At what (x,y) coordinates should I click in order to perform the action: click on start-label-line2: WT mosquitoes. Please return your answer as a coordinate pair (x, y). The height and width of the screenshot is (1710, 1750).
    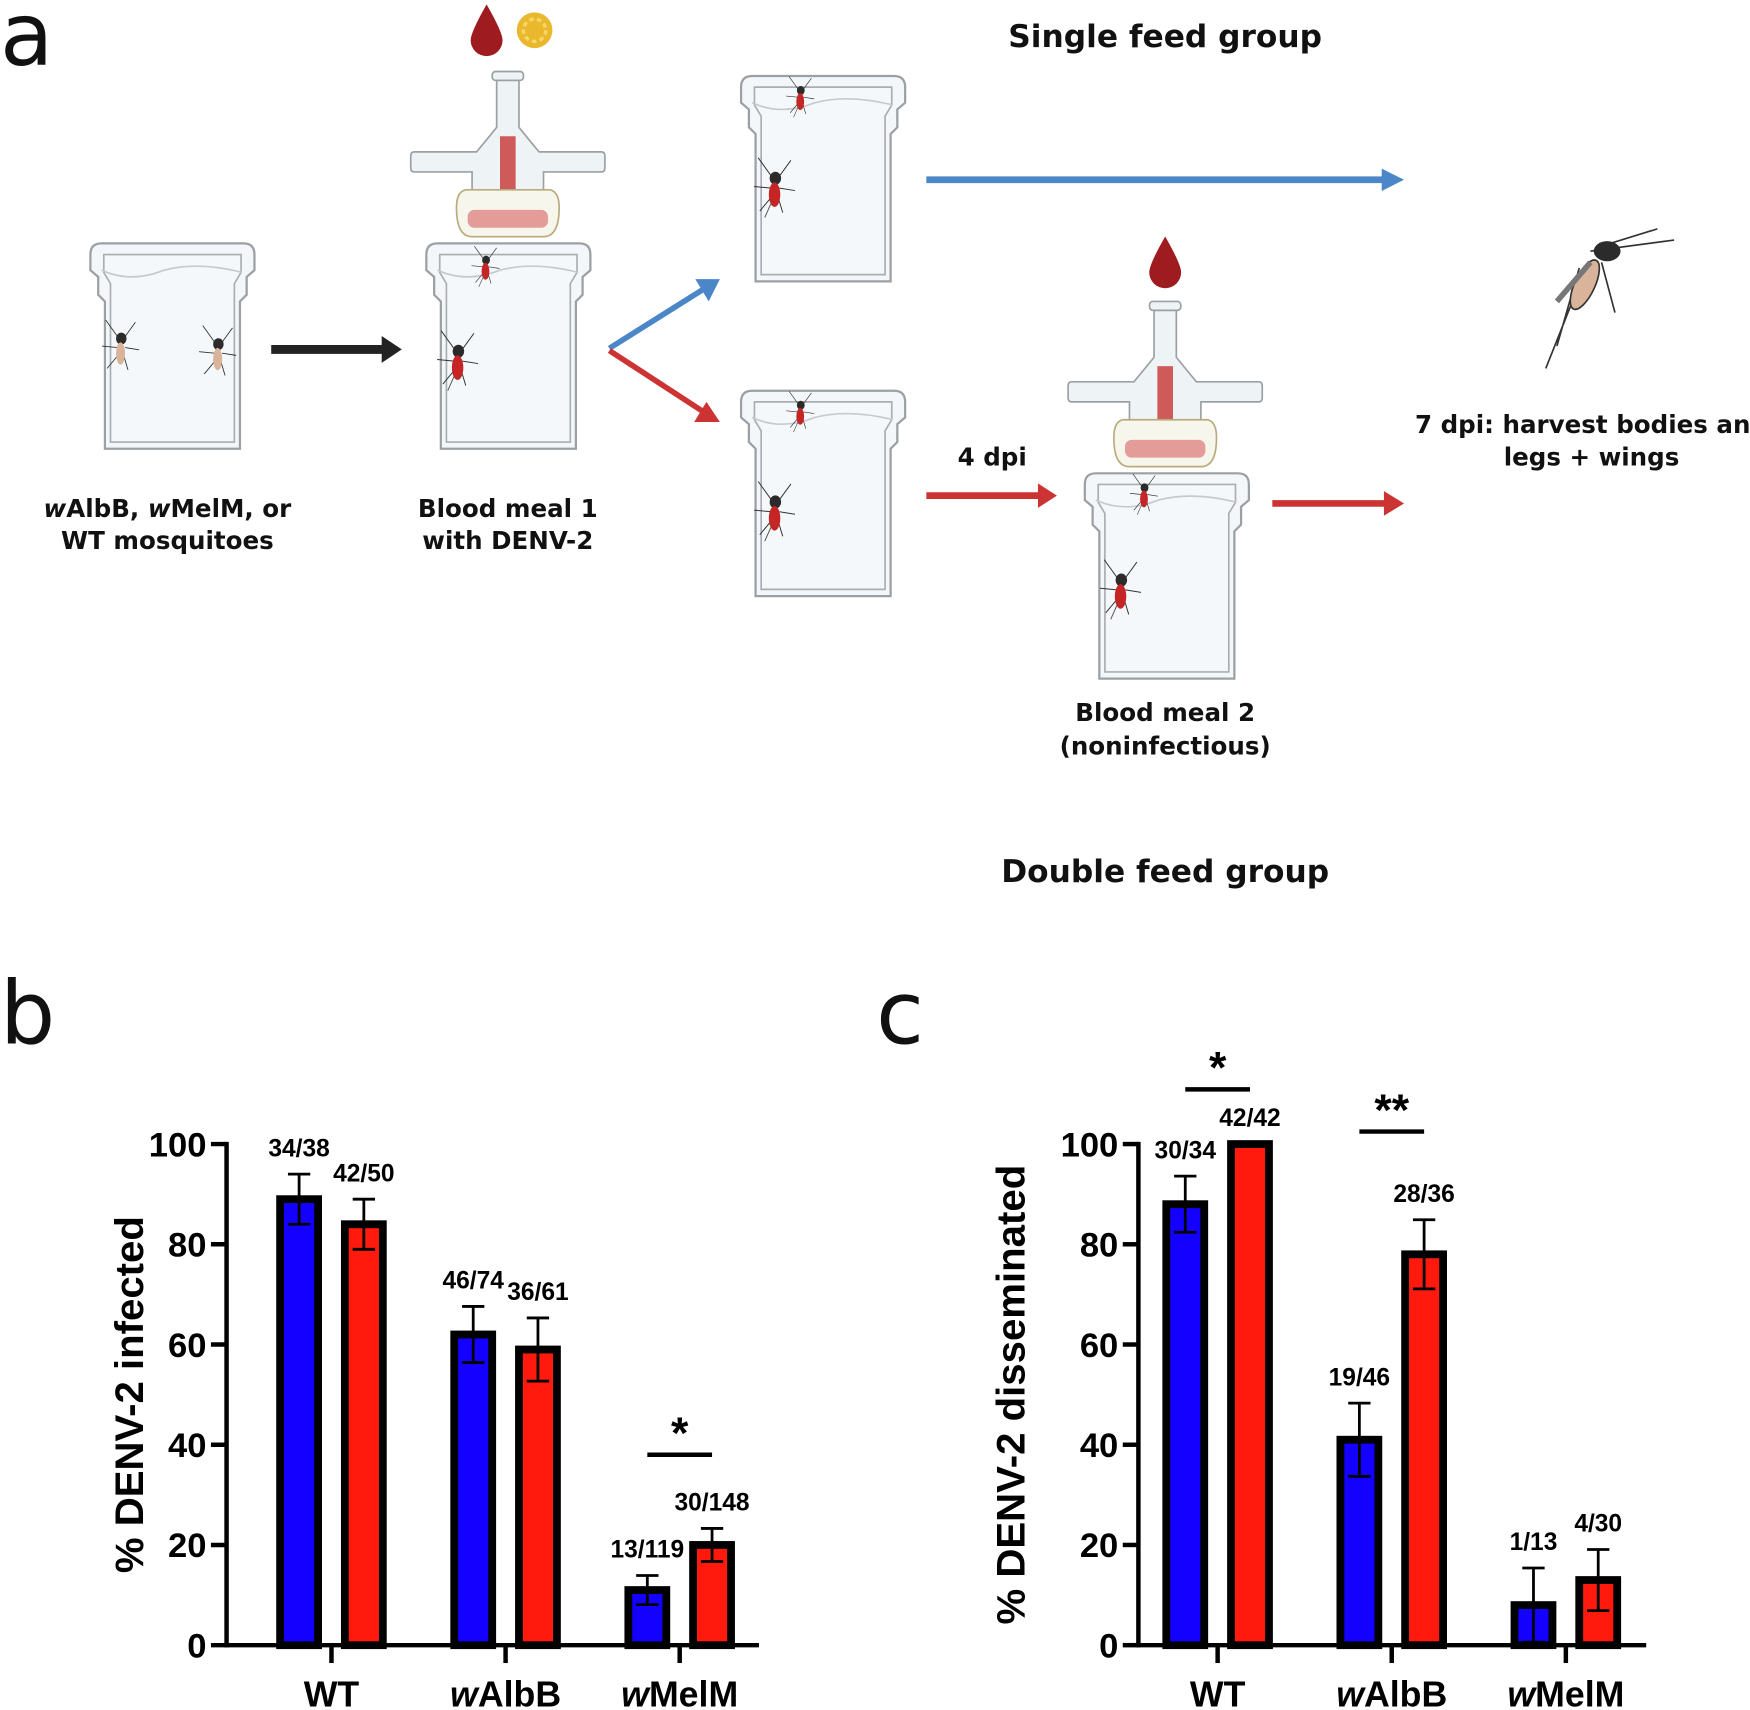
    Looking at the image, I should click on (167, 540).